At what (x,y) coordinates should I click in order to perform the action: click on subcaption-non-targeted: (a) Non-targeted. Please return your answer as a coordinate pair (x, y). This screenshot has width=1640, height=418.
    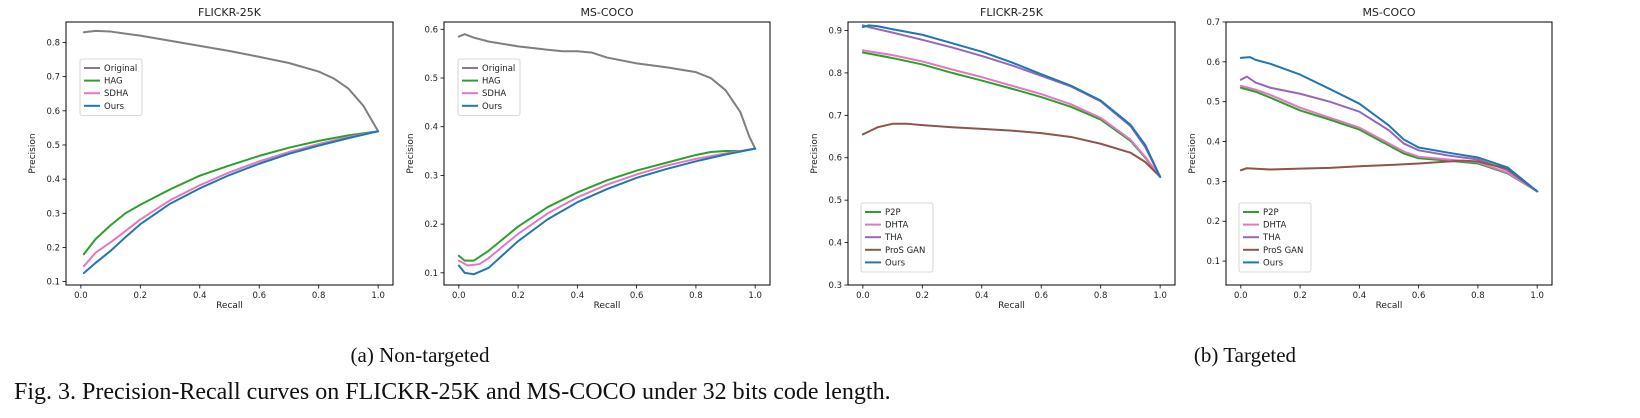
    Looking at the image, I should click on (420, 355).